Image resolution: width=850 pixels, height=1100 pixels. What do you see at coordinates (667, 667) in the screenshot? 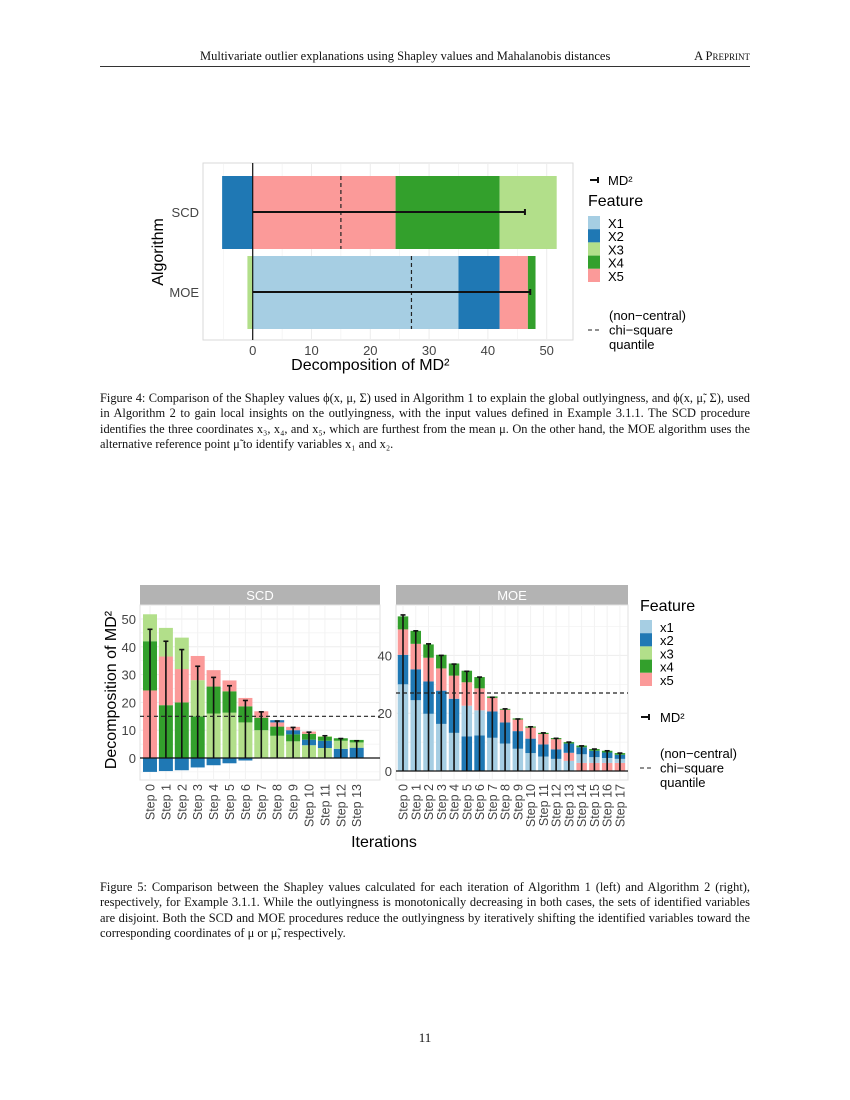
I see `legend-label: x4` at bounding box center [667, 667].